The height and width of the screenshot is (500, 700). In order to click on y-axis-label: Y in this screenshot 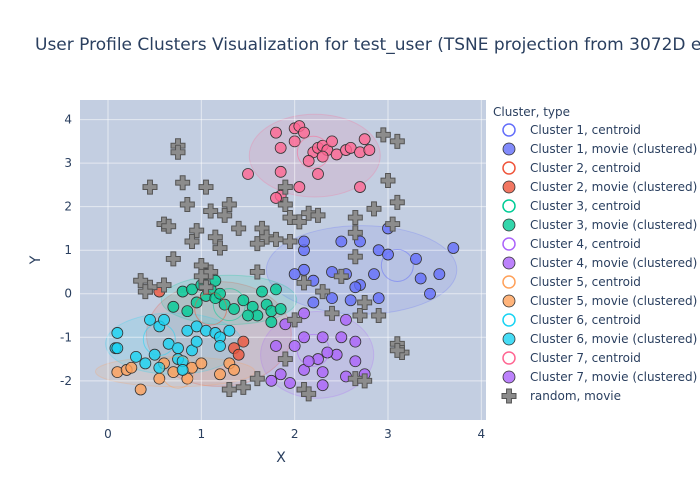, I will do `click(36, 260)`.